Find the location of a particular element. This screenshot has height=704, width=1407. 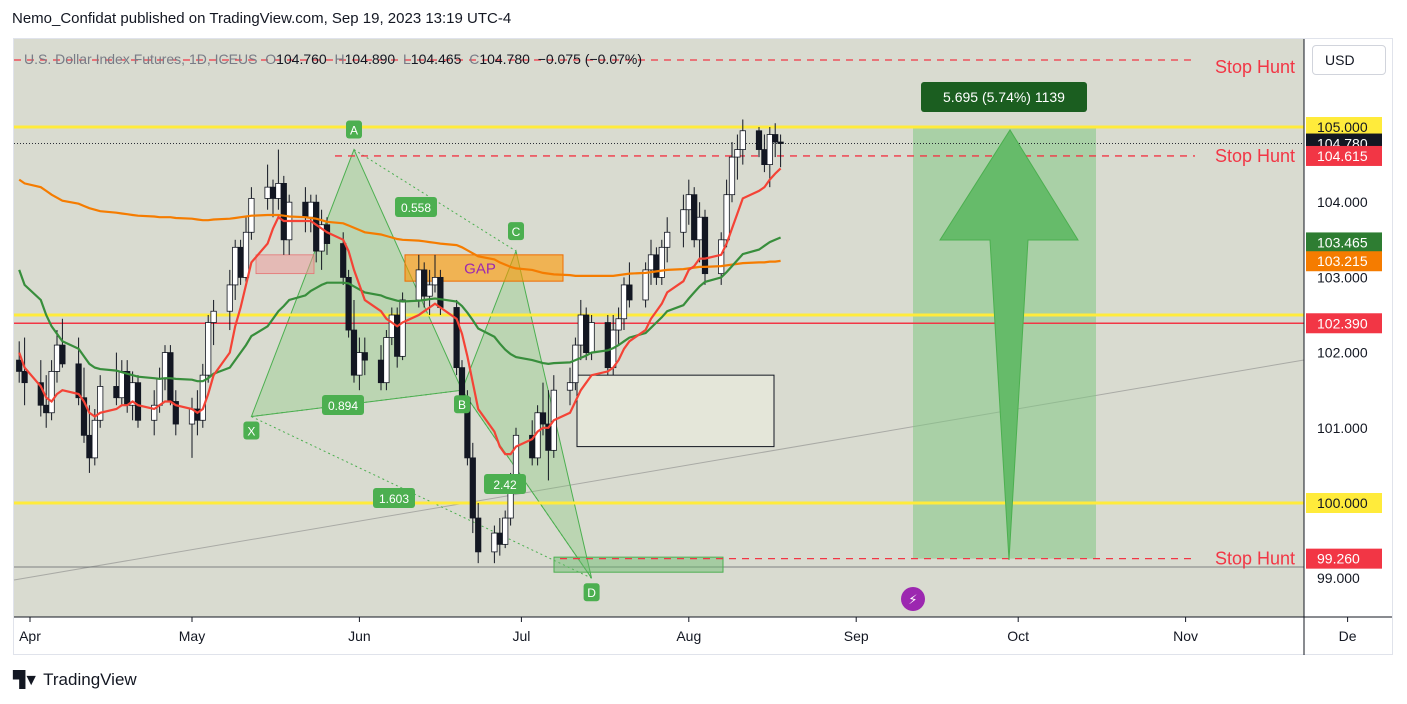

x-tick-label: Aug is located at coordinates (688, 636).